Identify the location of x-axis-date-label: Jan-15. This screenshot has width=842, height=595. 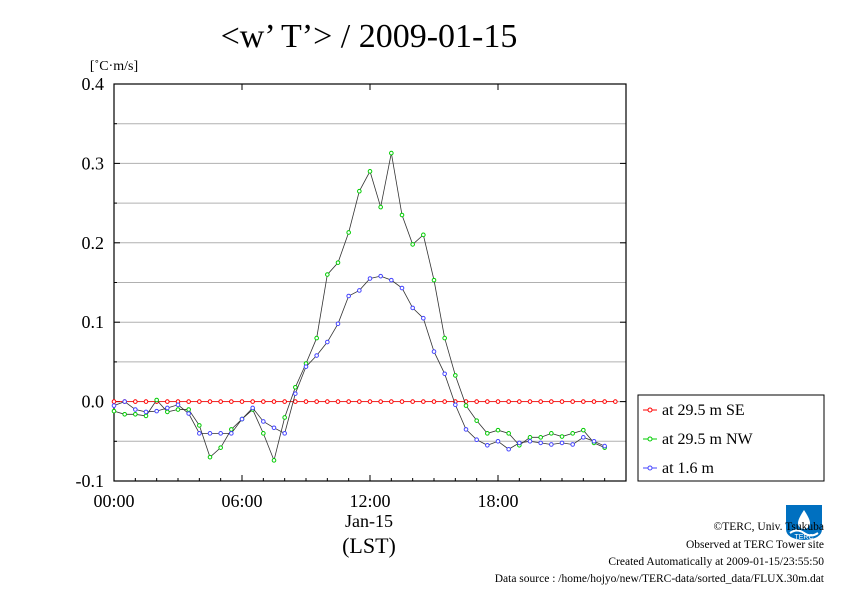
(369, 521).